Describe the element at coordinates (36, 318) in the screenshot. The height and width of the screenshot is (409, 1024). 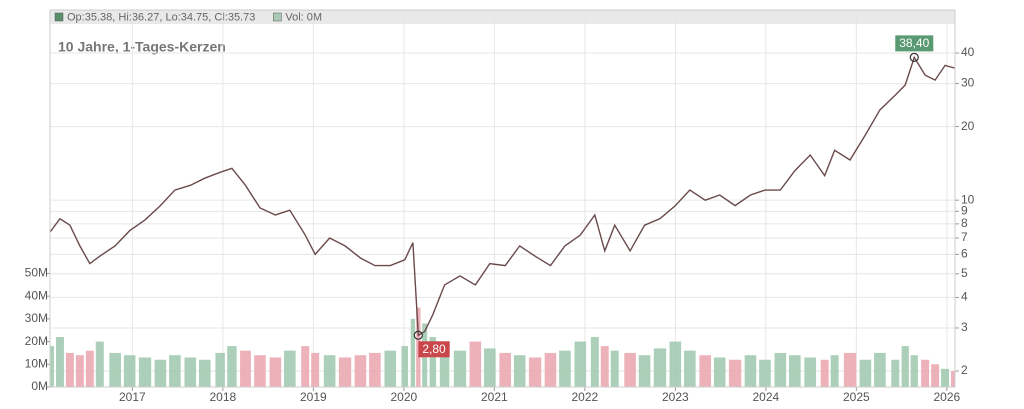
I see `volume-tick-label: 30M` at that location.